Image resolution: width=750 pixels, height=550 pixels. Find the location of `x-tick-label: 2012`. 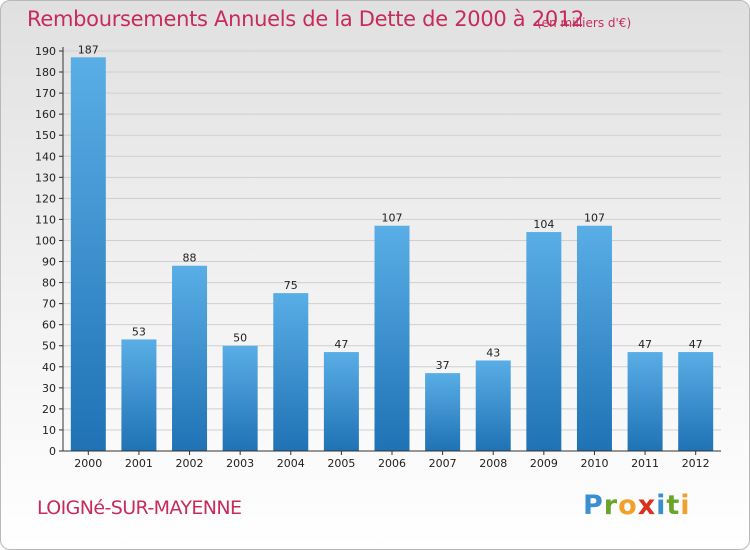

x-tick-label: 2012 is located at coordinates (696, 463).